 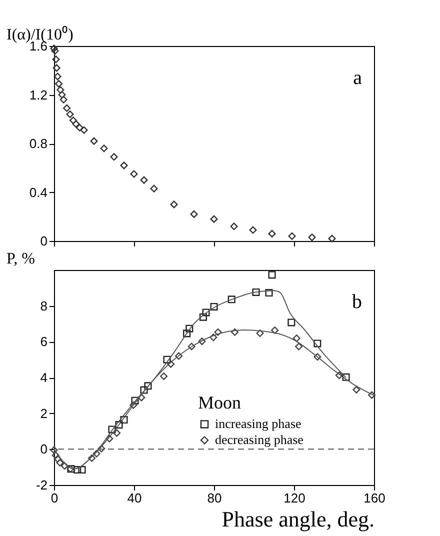 What do you see at coordinates (38, 94) in the screenshot?
I see `y-tick-label: 1.2` at bounding box center [38, 94].